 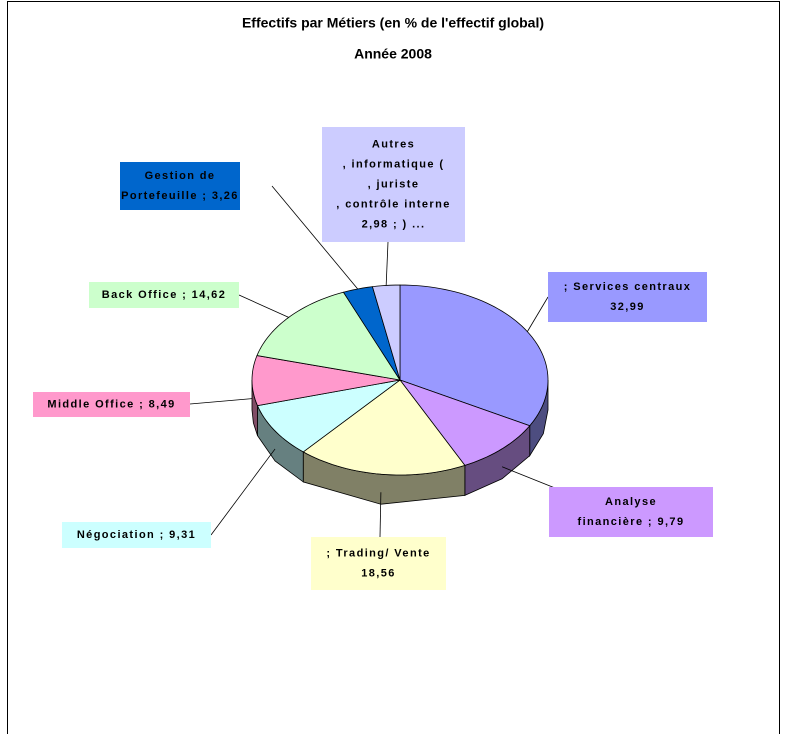 I want to click on data-label: Portefeuille ; 3,26, so click(x=180, y=196).